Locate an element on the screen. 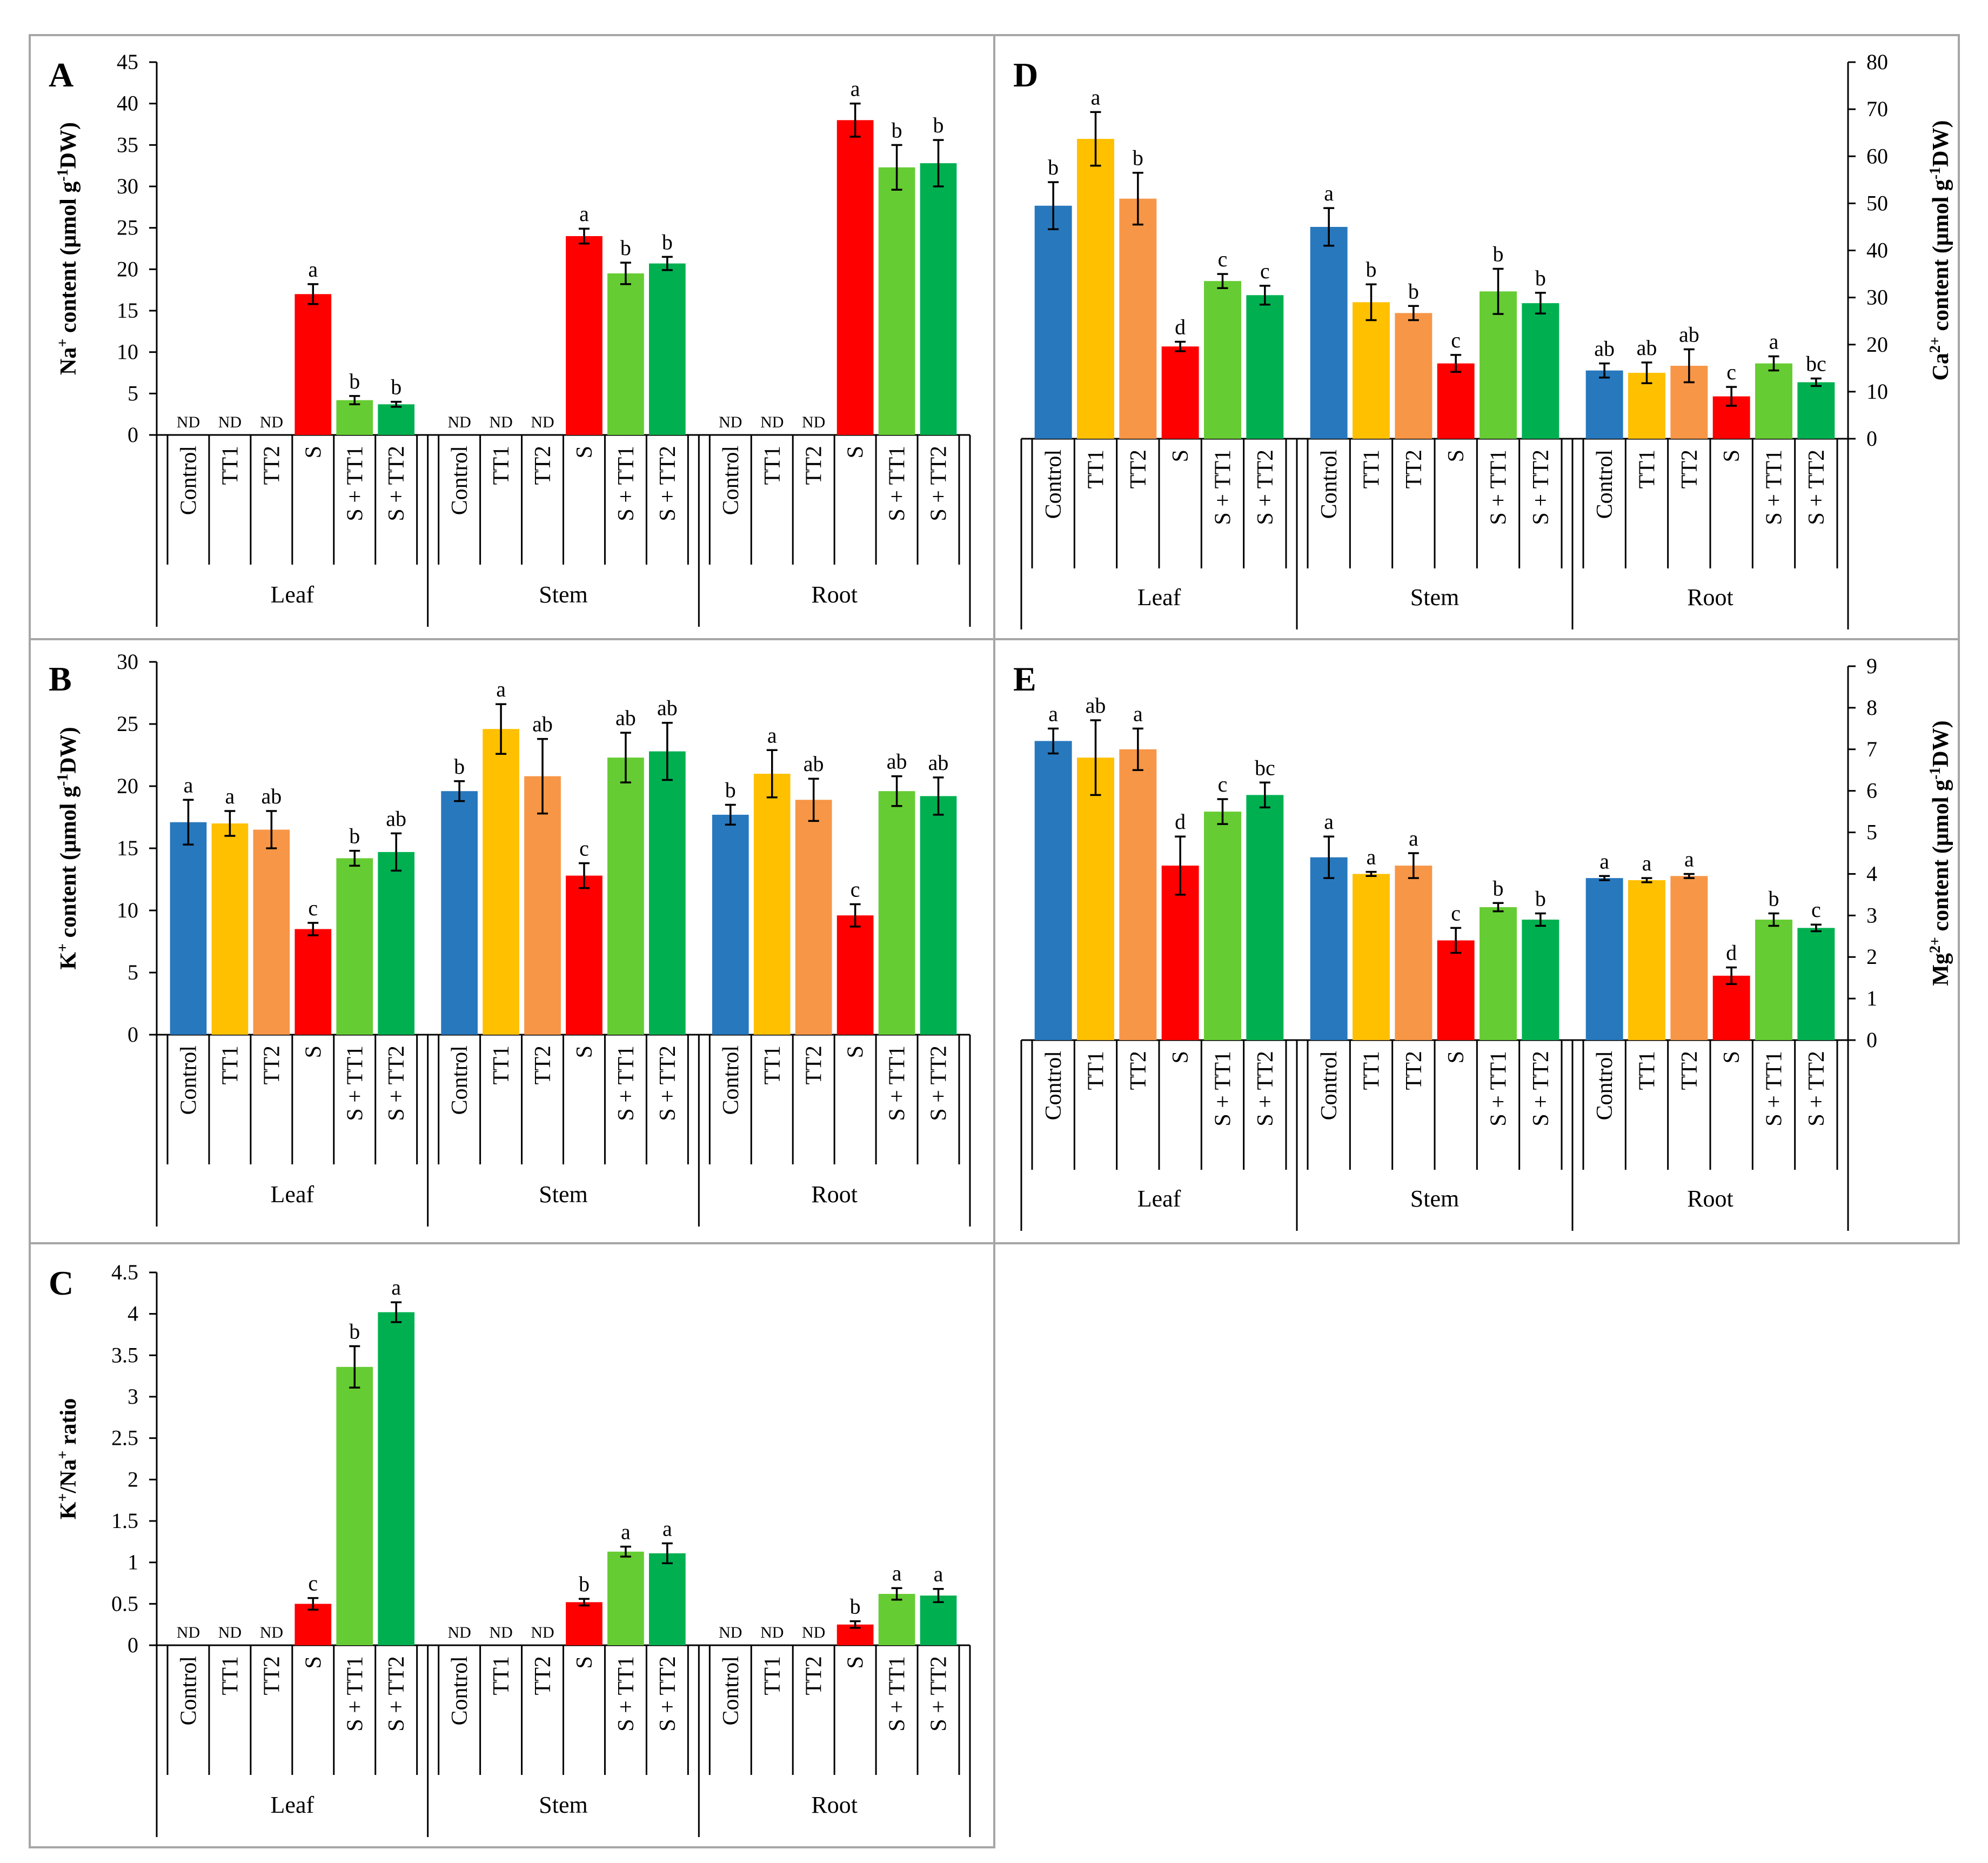  y-tick-label: 7 is located at coordinates (1871, 749).